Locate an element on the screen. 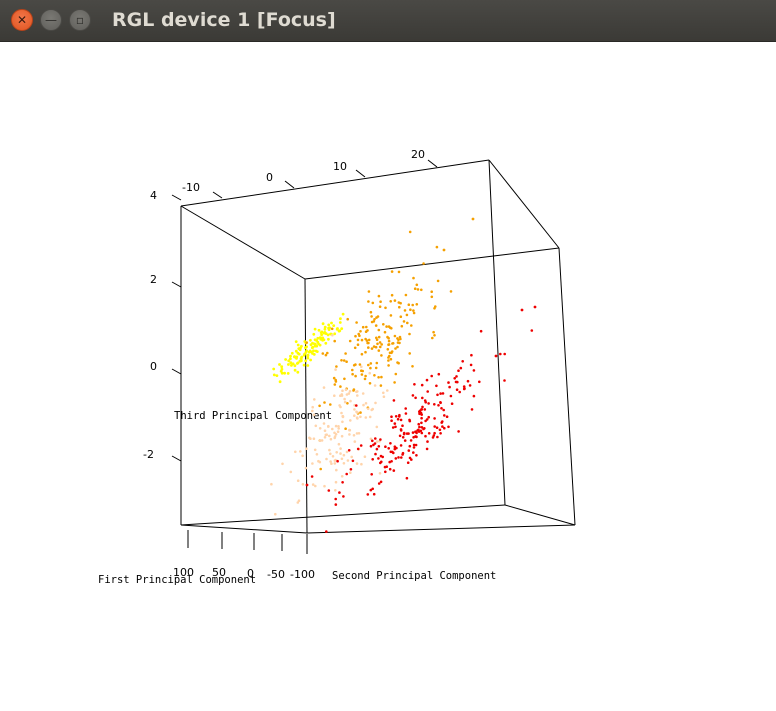 The width and height of the screenshot is (776, 711). maximize-icon: ▫ is located at coordinates (80, 20).